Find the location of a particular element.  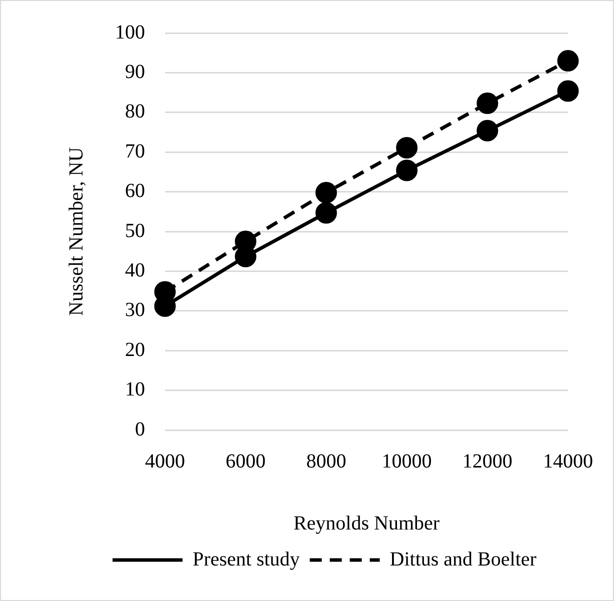

y-tick-label: 20 is located at coordinates (135, 349).